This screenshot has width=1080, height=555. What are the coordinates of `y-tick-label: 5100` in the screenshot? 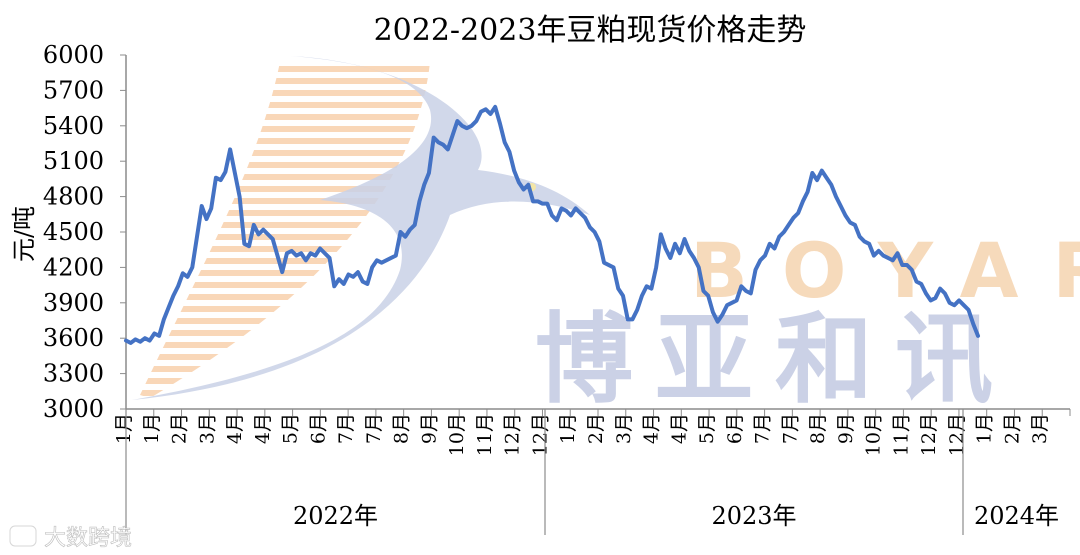 It's located at (73, 161).